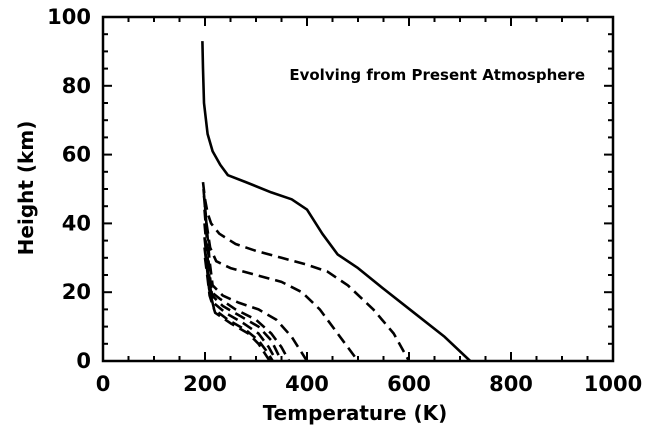 The width and height of the screenshot is (653, 431). What do you see at coordinates (511, 384) in the screenshot?
I see `x-tick-label: 800` at bounding box center [511, 384].